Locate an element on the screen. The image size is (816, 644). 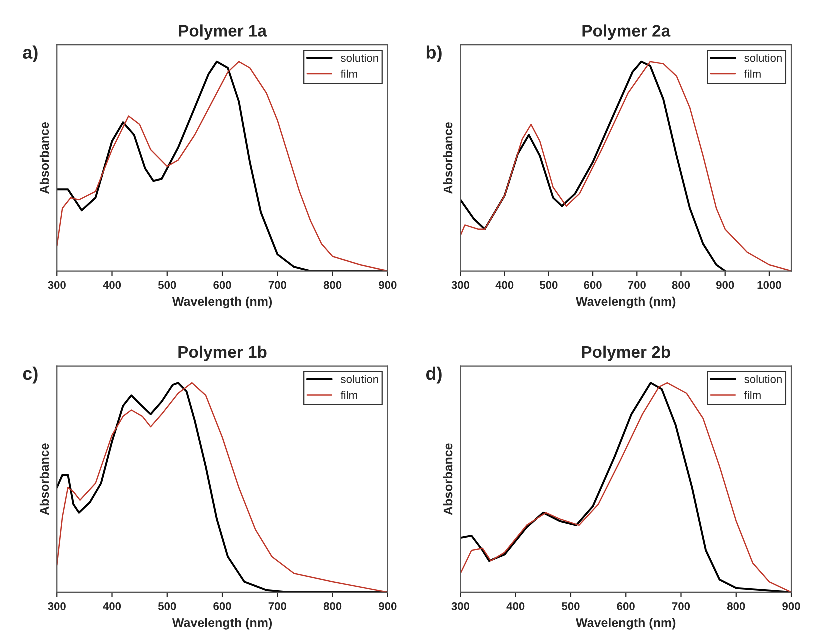
x-tick-label: 1000 is located at coordinates (770, 285).